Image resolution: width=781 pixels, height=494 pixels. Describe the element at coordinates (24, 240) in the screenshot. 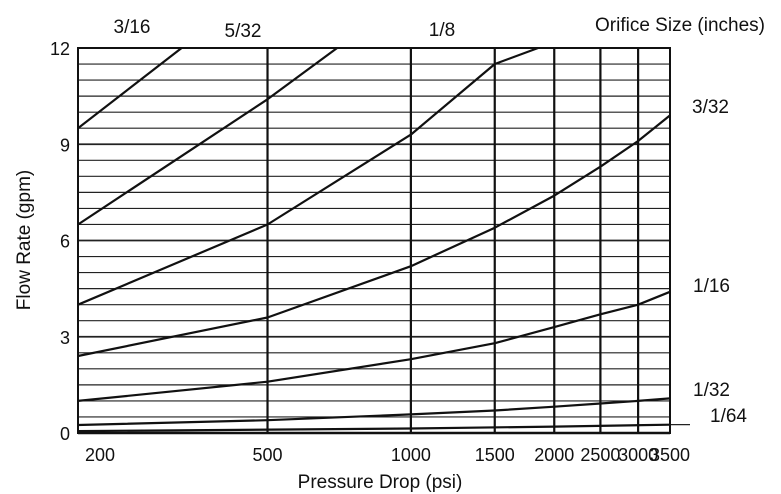

I see `y-axis-label: Flow Rate (gpm)` at that location.